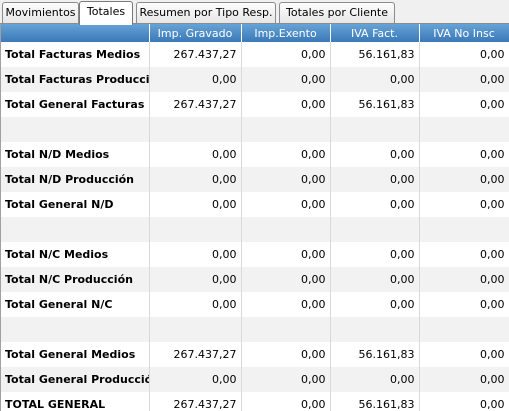 This screenshot has height=411, width=509. Describe the element at coordinates (40, 12) in the screenshot. I see `tab-movimientos: Movimientos` at that location.